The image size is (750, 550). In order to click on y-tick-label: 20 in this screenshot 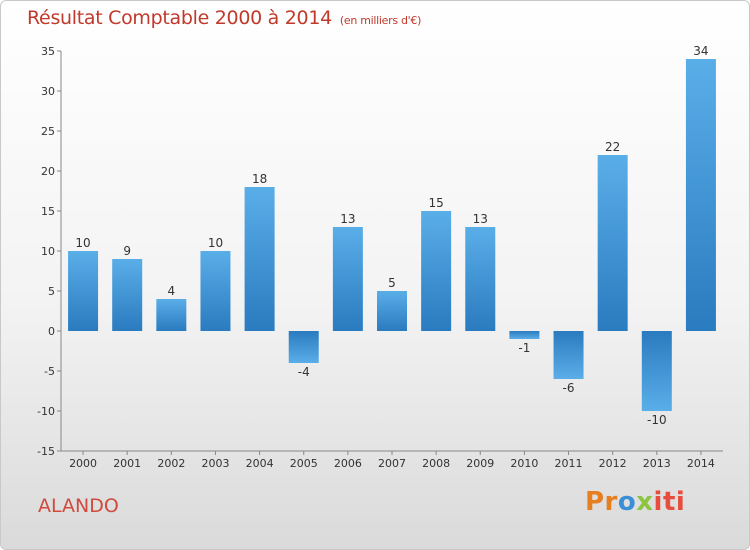, I will do `click(48, 171)`.